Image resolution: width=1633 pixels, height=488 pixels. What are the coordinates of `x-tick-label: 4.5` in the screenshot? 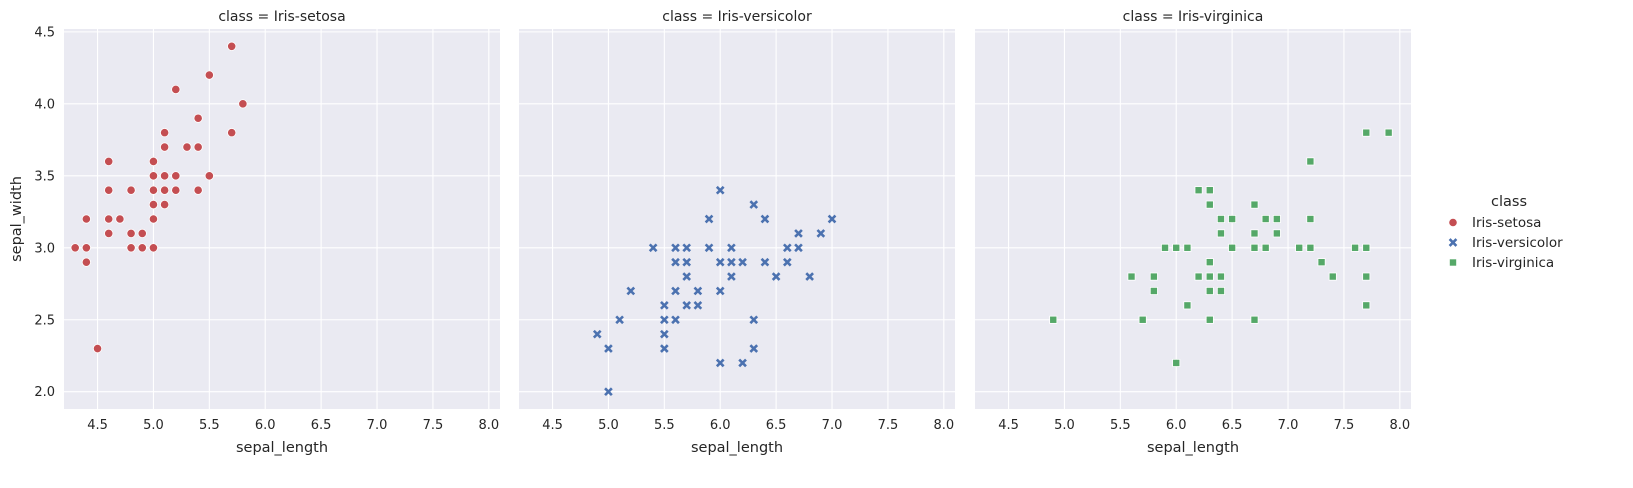 It's located at (1008, 425).